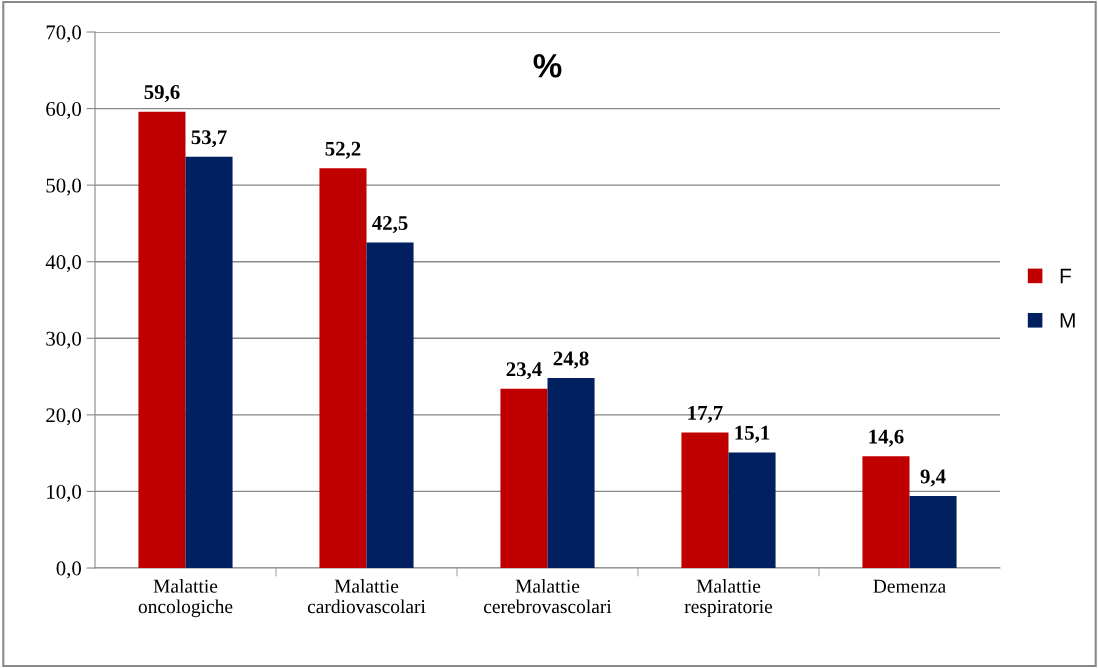  What do you see at coordinates (209, 139) in the screenshot?
I see `data-label: 53,7` at bounding box center [209, 139].